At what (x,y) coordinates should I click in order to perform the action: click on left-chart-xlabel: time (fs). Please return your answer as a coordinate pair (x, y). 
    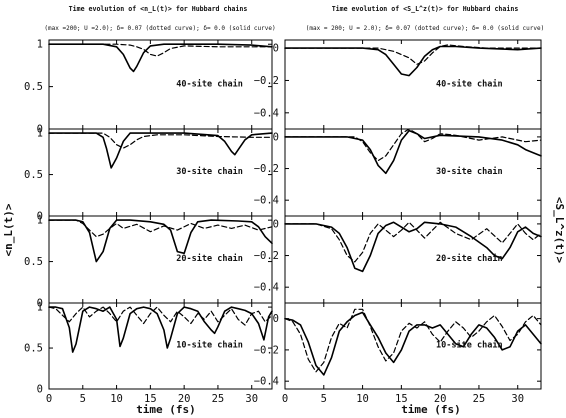
    Looking at the image, I should click on (166, 409).